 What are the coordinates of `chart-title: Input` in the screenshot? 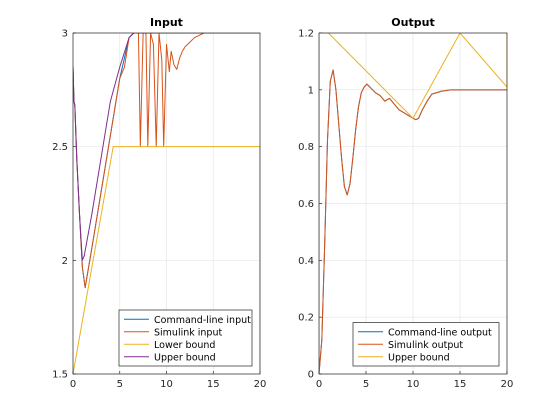 It's located at (166, 22).